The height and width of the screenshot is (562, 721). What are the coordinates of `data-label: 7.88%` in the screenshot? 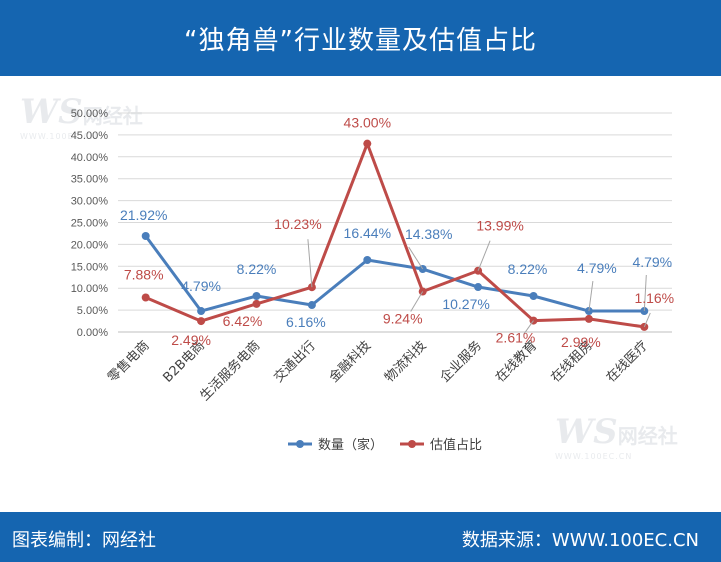 It's located at (144, 274).